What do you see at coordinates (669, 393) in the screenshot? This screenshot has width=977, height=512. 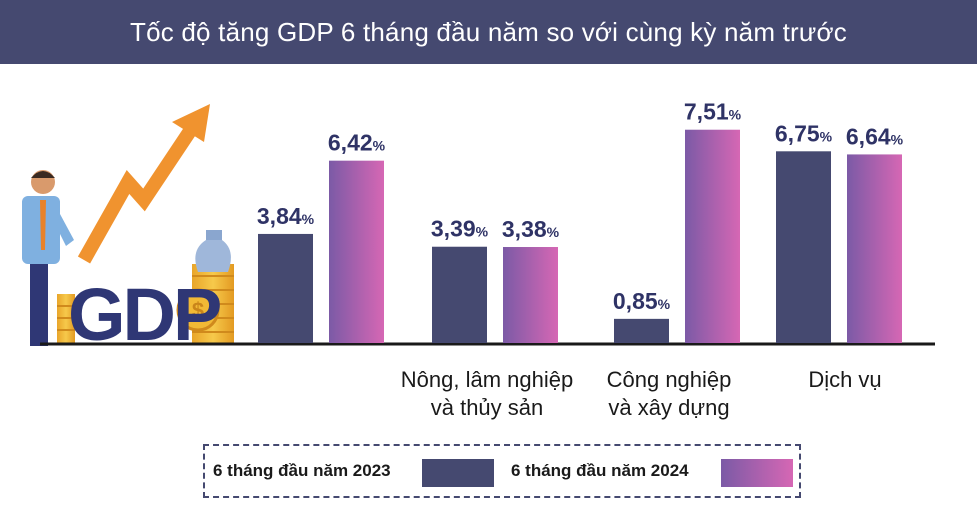 I see `category-label-2: Công nghiệp và xây dựng` at bounding box center [669, 393].